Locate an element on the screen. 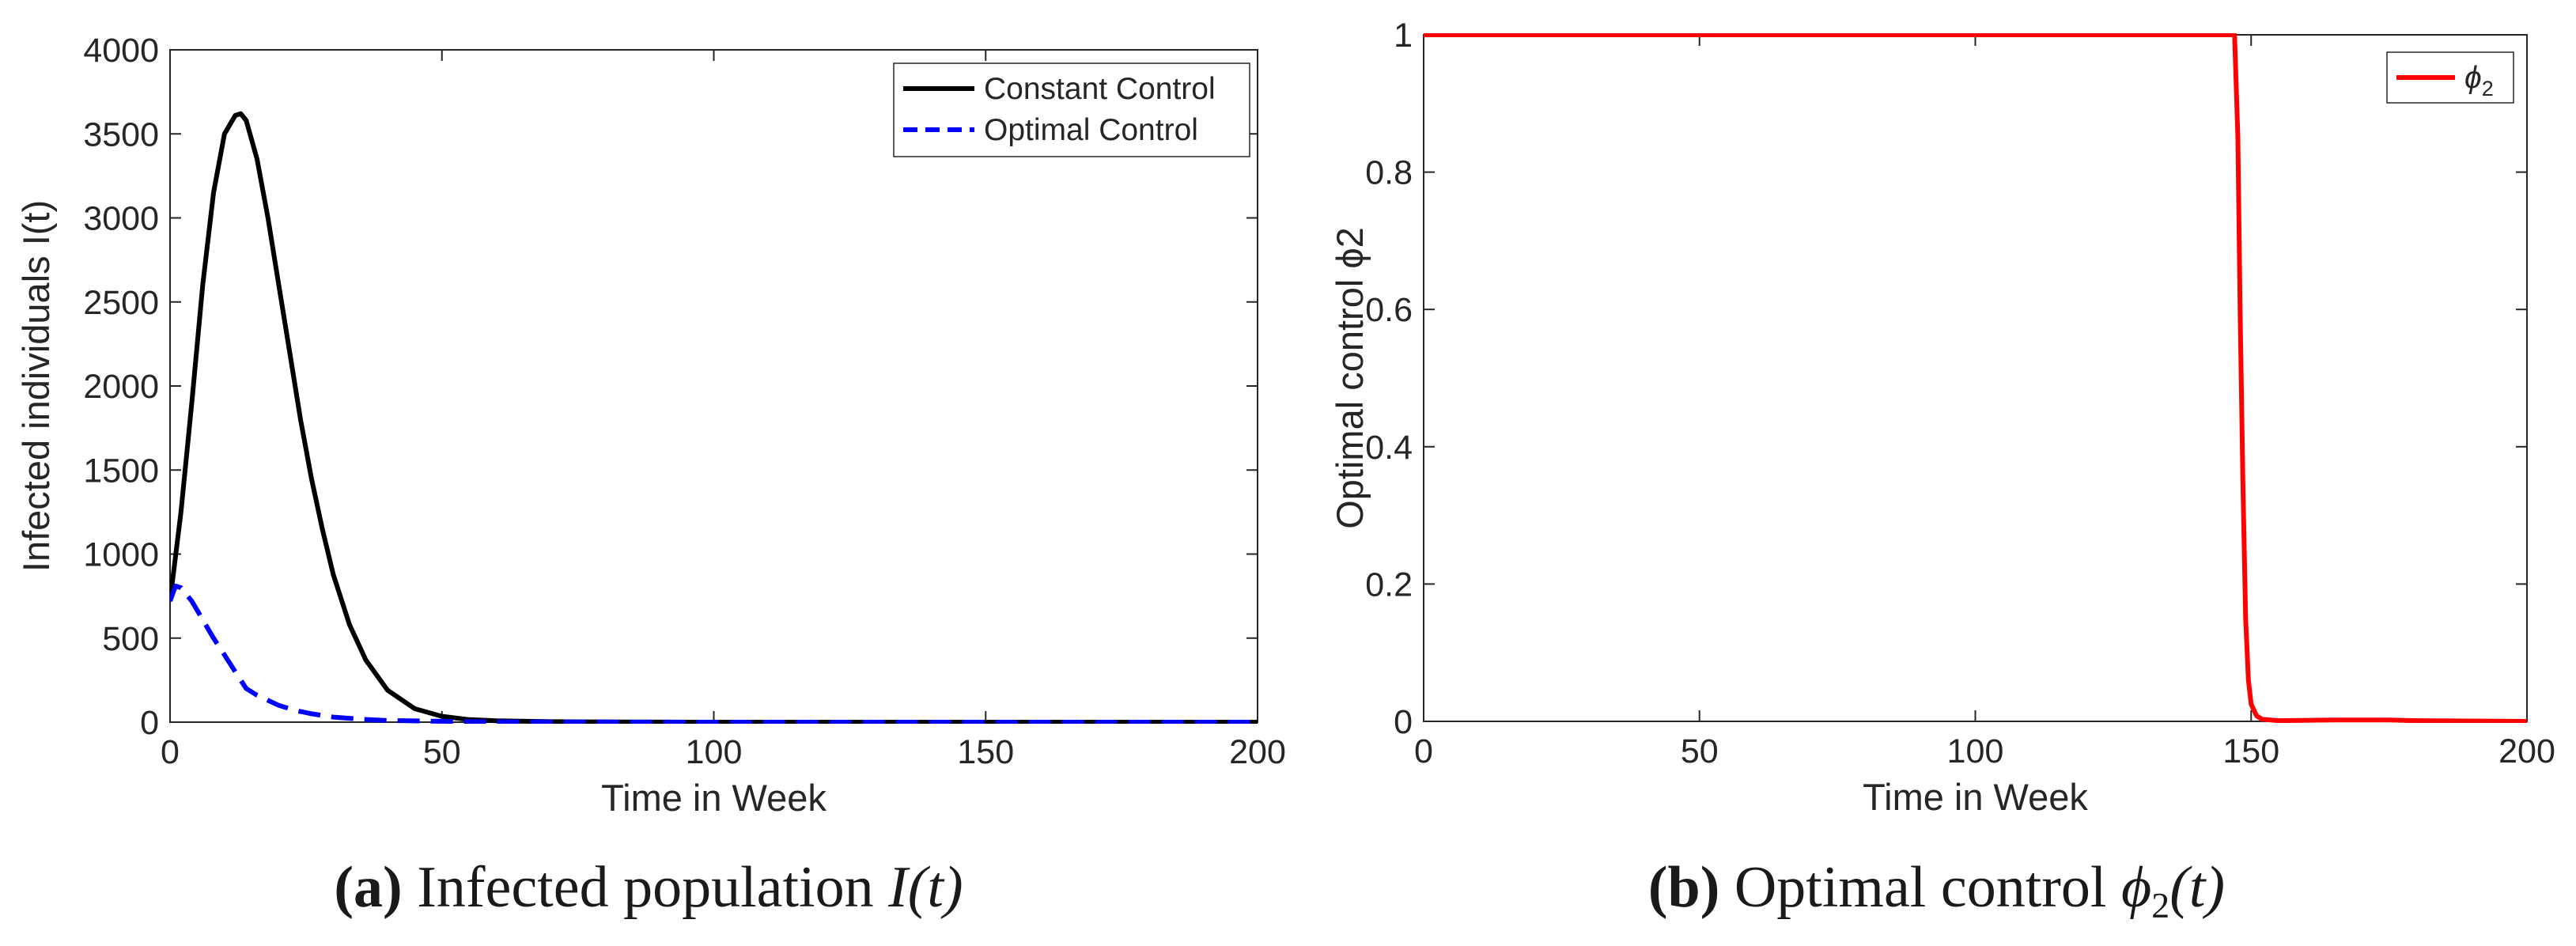 This screenshot has height=946, width=2576. caption-a: (a) Infected population I(t) is located at coordinates (649, 888).